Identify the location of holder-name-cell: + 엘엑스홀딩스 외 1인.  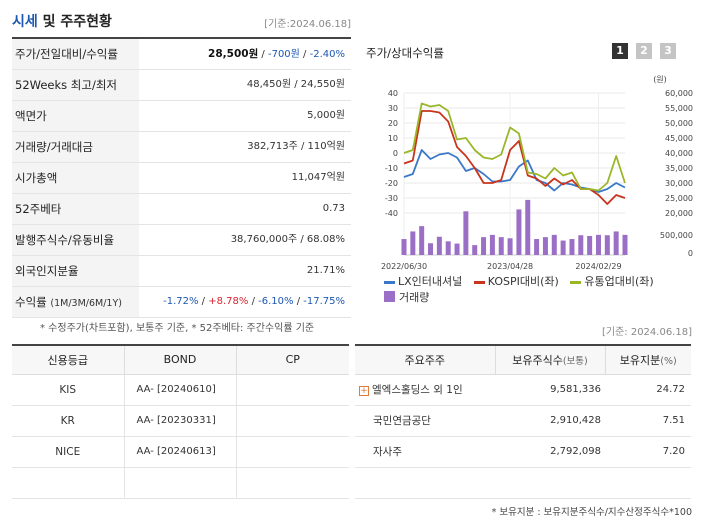
(425, 390).